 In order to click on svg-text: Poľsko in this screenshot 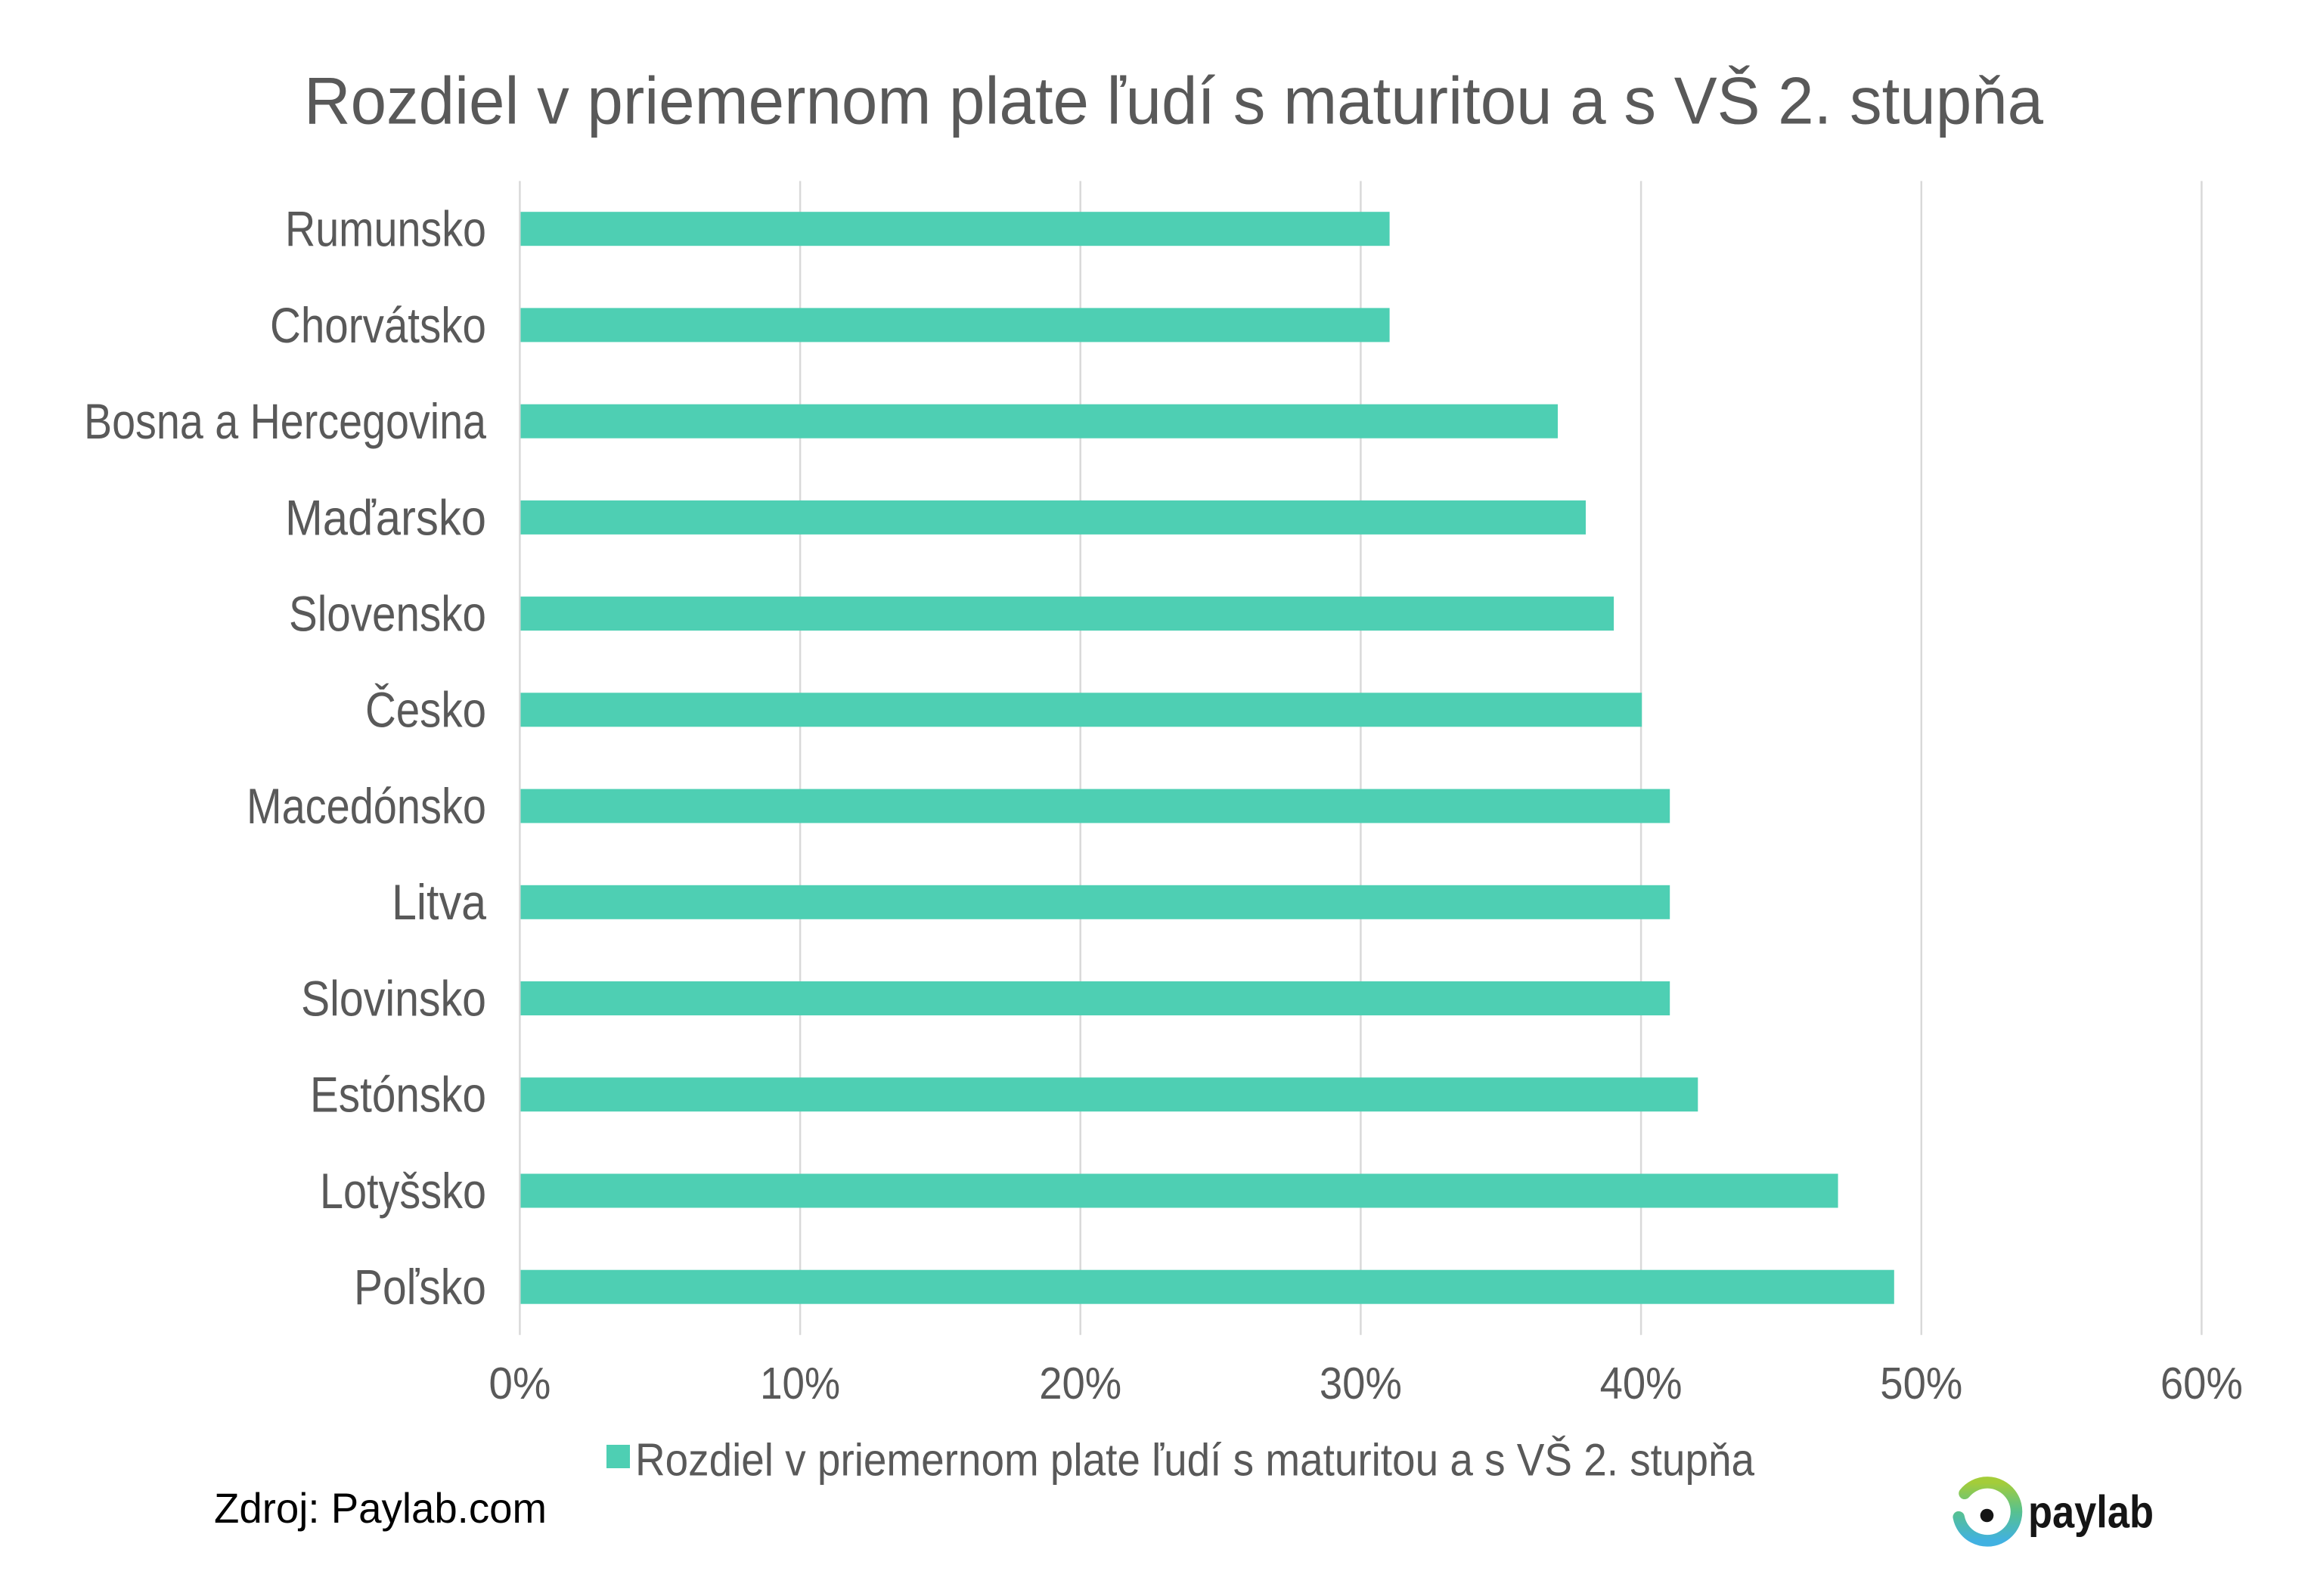, I will do `click(420, 1287)`.